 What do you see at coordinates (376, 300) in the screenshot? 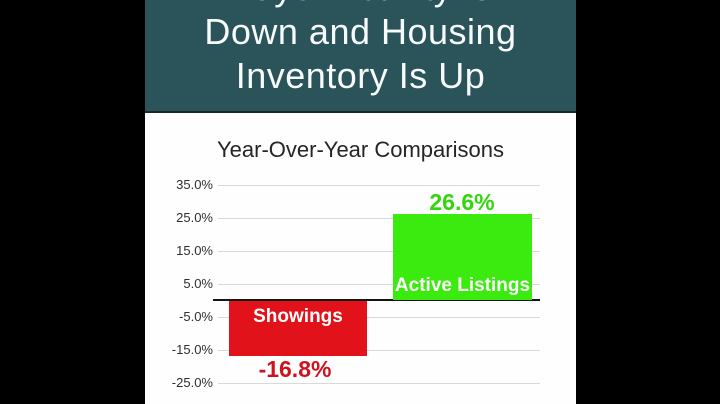
I see `zero-axis-line` at bounding box center [376, 300].